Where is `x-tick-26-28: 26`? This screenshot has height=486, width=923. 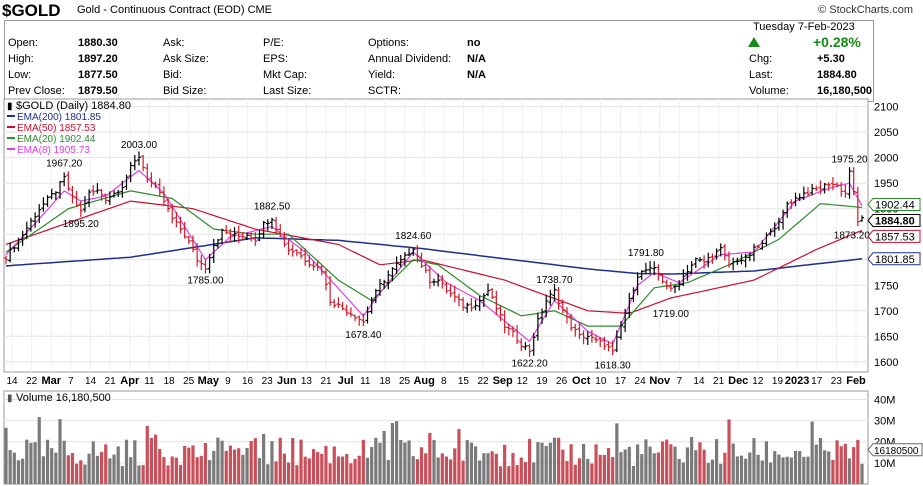
x-tick-26-28: 26 is located at coordinates (562, 381).